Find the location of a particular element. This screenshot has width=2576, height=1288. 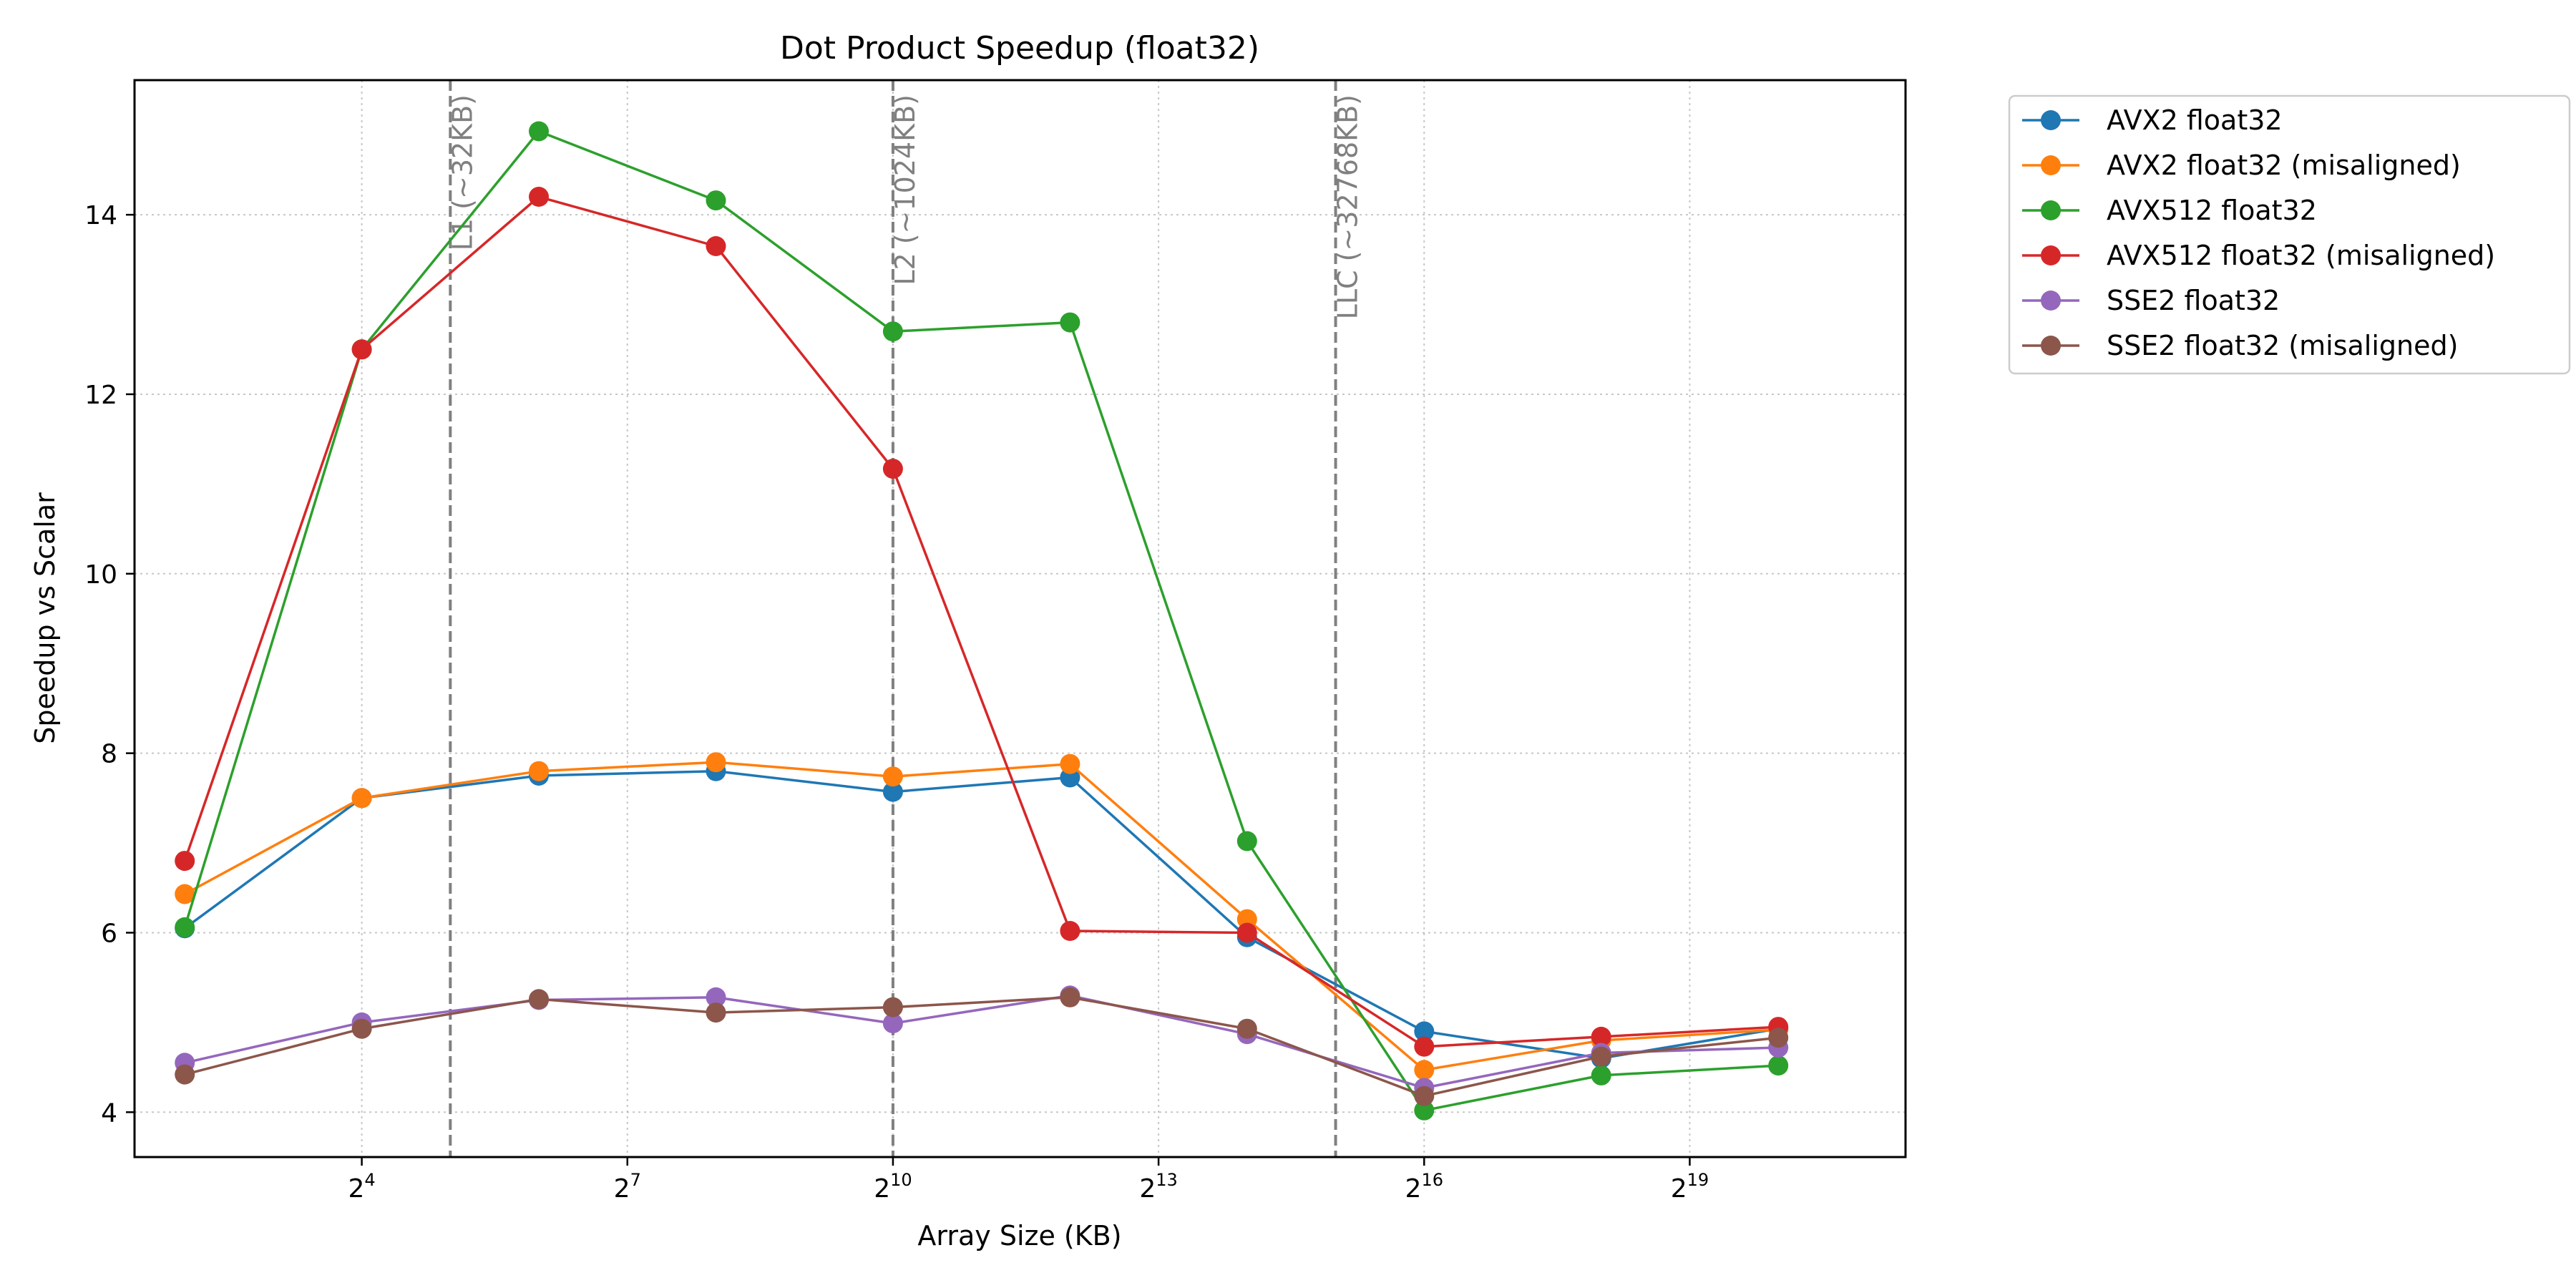

legend-label: SSE2 float32 (misaligned) is located at coordinates (2282, 345).